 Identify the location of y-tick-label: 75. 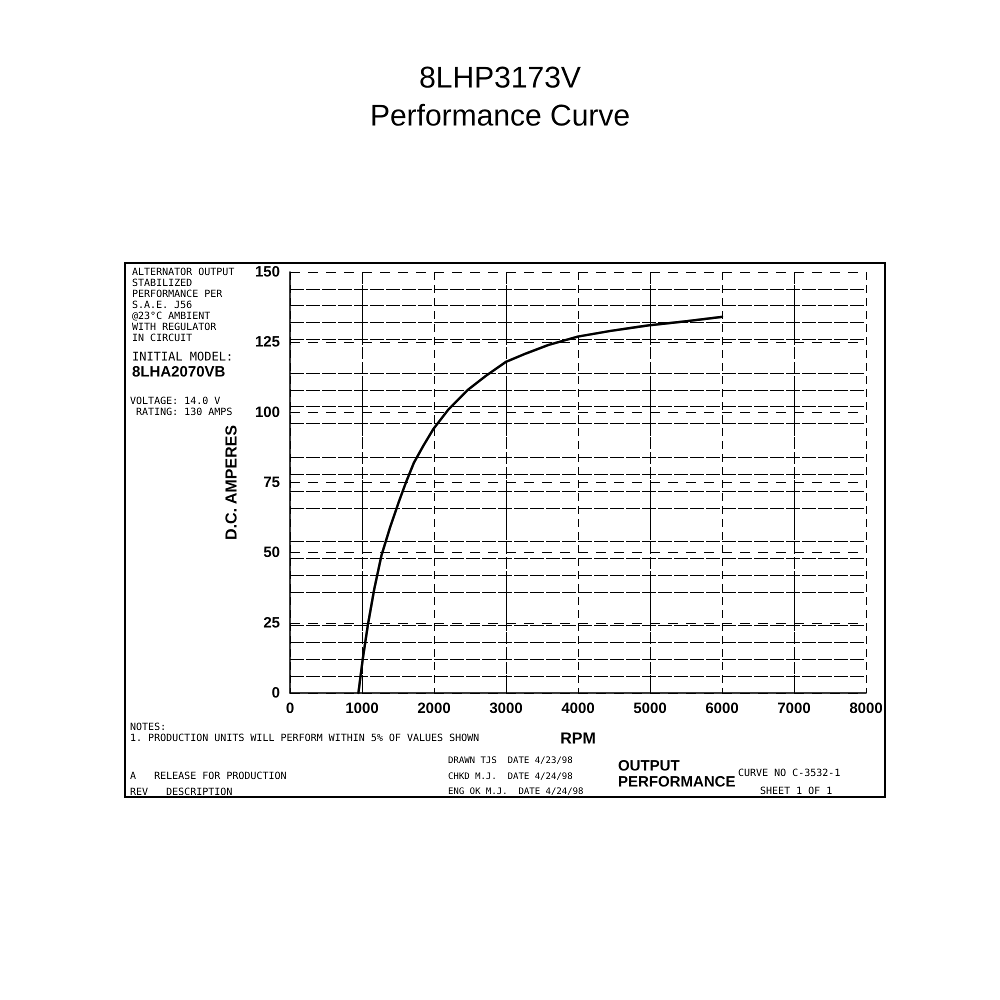
(271, 482).